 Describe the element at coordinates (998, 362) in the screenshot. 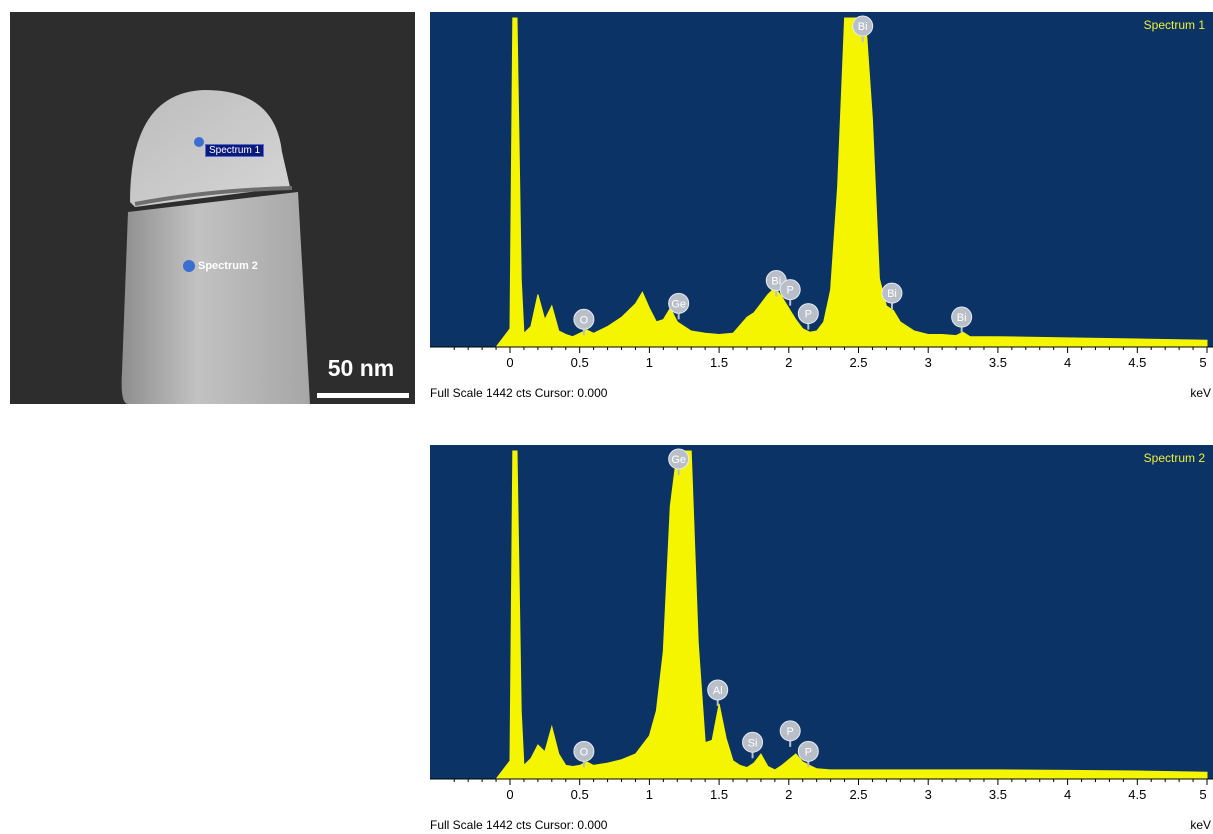

I see `spectrum-1-x-tick-label: 3.5` at that location.